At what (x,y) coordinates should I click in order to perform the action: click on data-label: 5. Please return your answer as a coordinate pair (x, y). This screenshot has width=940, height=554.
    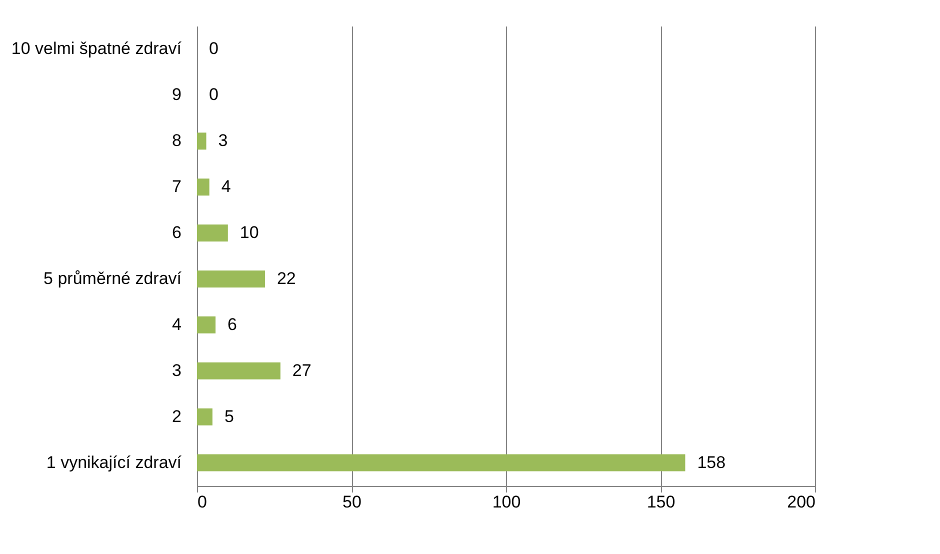
    Looking at the image, I should click on (229, 416).